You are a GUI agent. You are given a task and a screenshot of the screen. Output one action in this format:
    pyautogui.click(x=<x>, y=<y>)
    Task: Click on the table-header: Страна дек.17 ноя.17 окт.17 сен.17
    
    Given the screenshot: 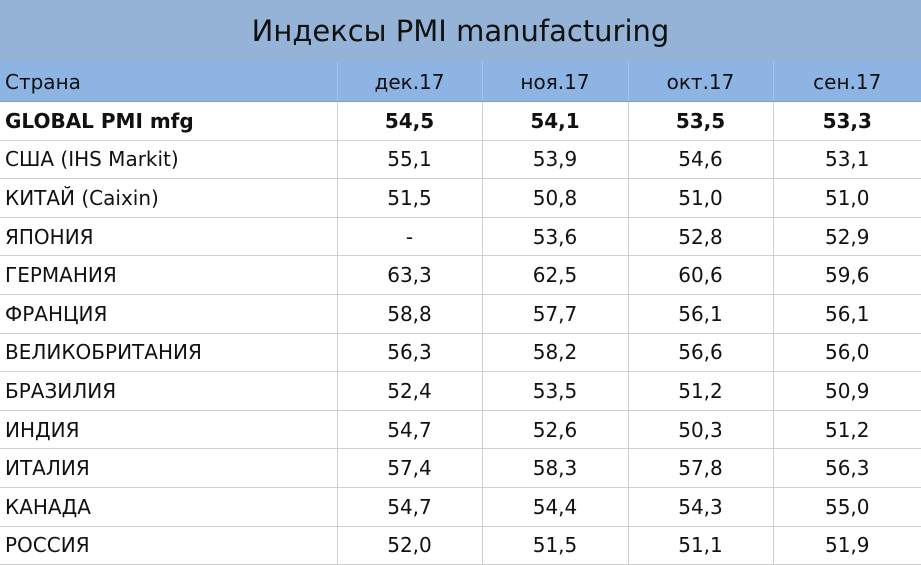 What is the action you would take?
    pyautogui.click(x=460, y=82)
    